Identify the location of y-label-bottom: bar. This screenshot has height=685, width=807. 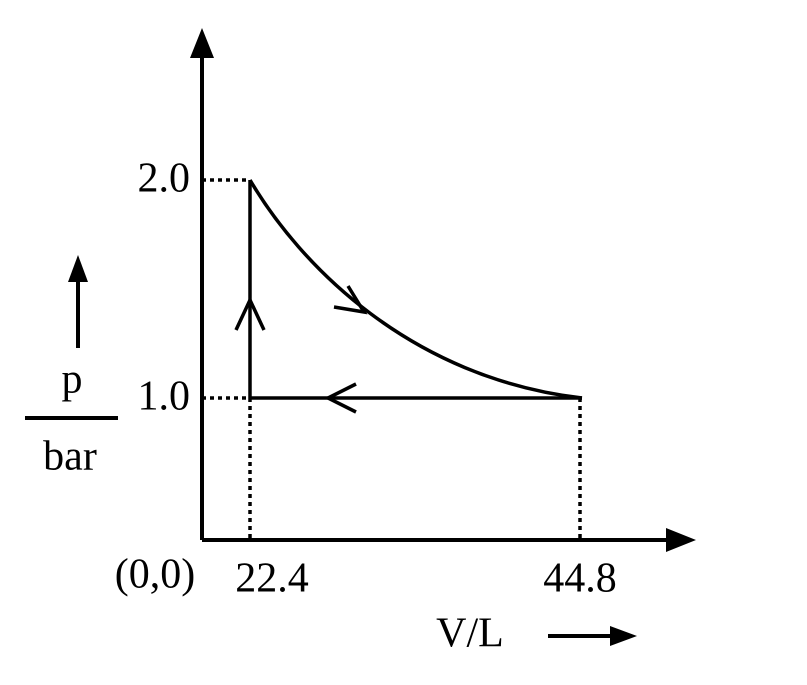
(70, 457).